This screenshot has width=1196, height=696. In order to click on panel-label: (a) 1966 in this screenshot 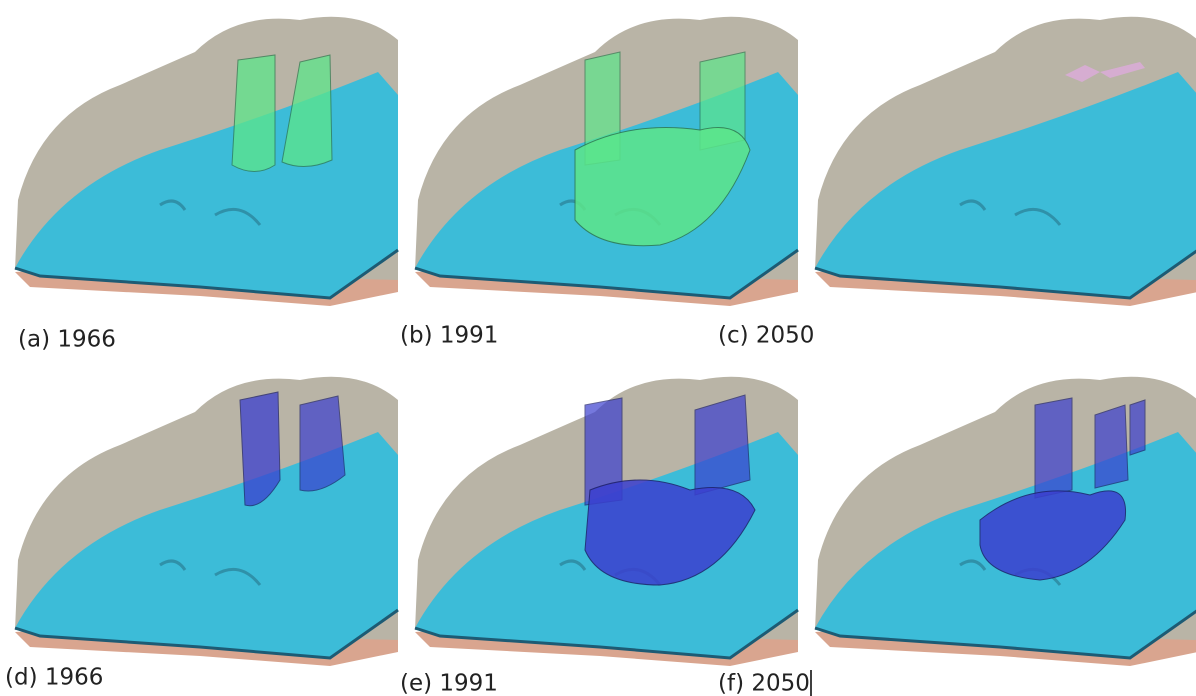, I will do `click(67, 340)`.